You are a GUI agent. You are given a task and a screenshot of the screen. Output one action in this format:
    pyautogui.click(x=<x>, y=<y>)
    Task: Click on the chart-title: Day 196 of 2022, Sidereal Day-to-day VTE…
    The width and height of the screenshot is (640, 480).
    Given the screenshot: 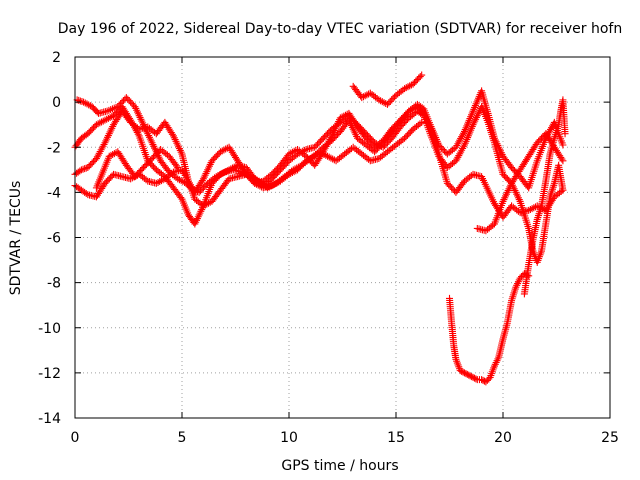 What is the action you would take?
    pyautogui.click(x=340, y=29)
    